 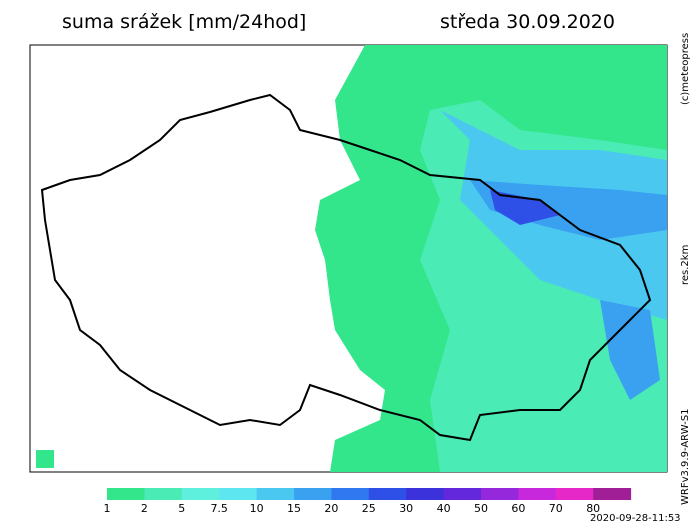 I want to click on model: WRFv3.9.9-ARW-S1, so click(x=685, y=456).